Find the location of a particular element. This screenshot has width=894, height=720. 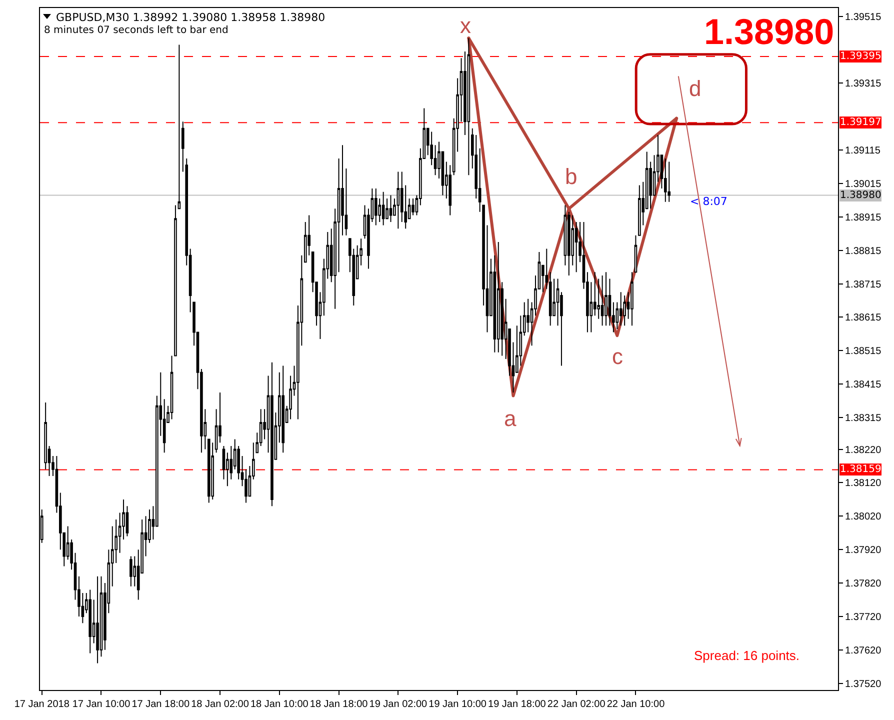

annotation: < 8:07 is located at coordinates (709, 201).